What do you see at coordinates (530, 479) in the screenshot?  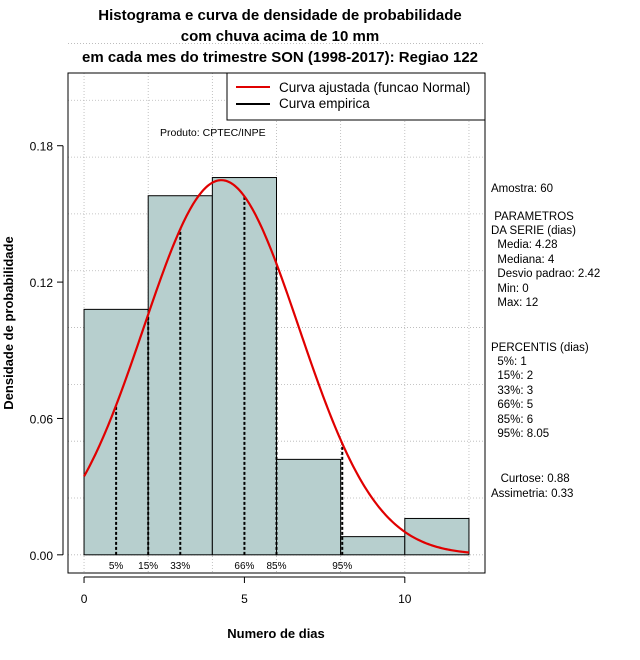 I see `kurtosis: Curtose: 0.88` at bounding box center [530, 479].